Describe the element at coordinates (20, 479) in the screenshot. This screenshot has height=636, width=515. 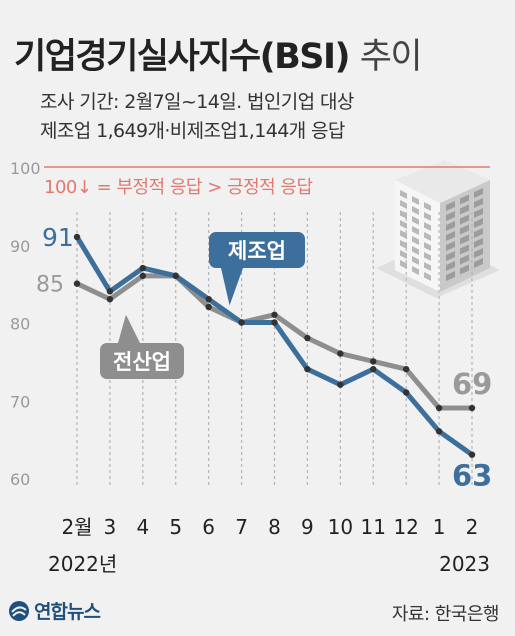
I see `y-tick-label: 60` at that location.